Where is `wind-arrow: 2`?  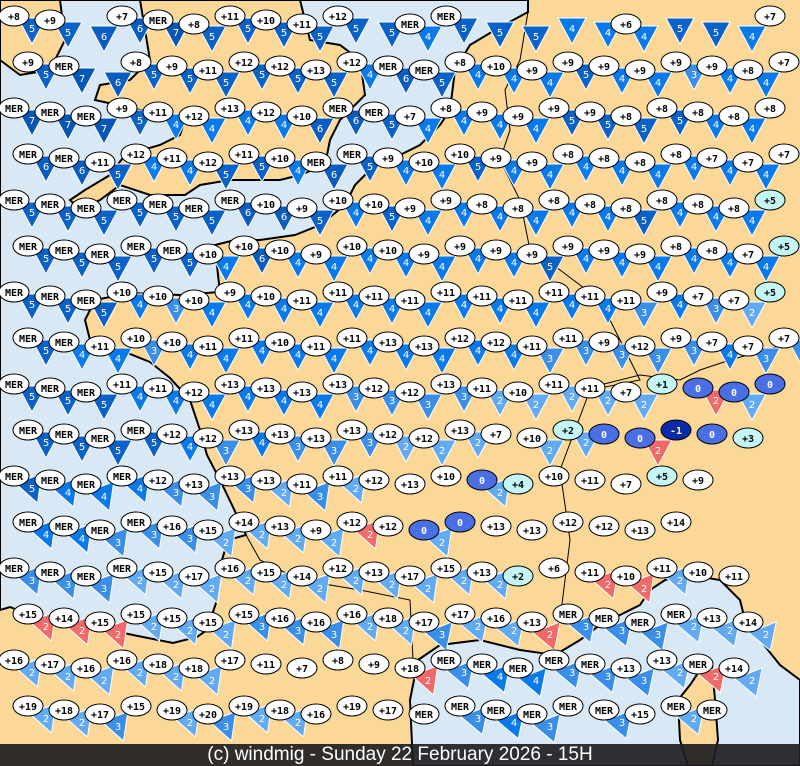
wind-arrow: 2 is located at coordinates (546, 636).